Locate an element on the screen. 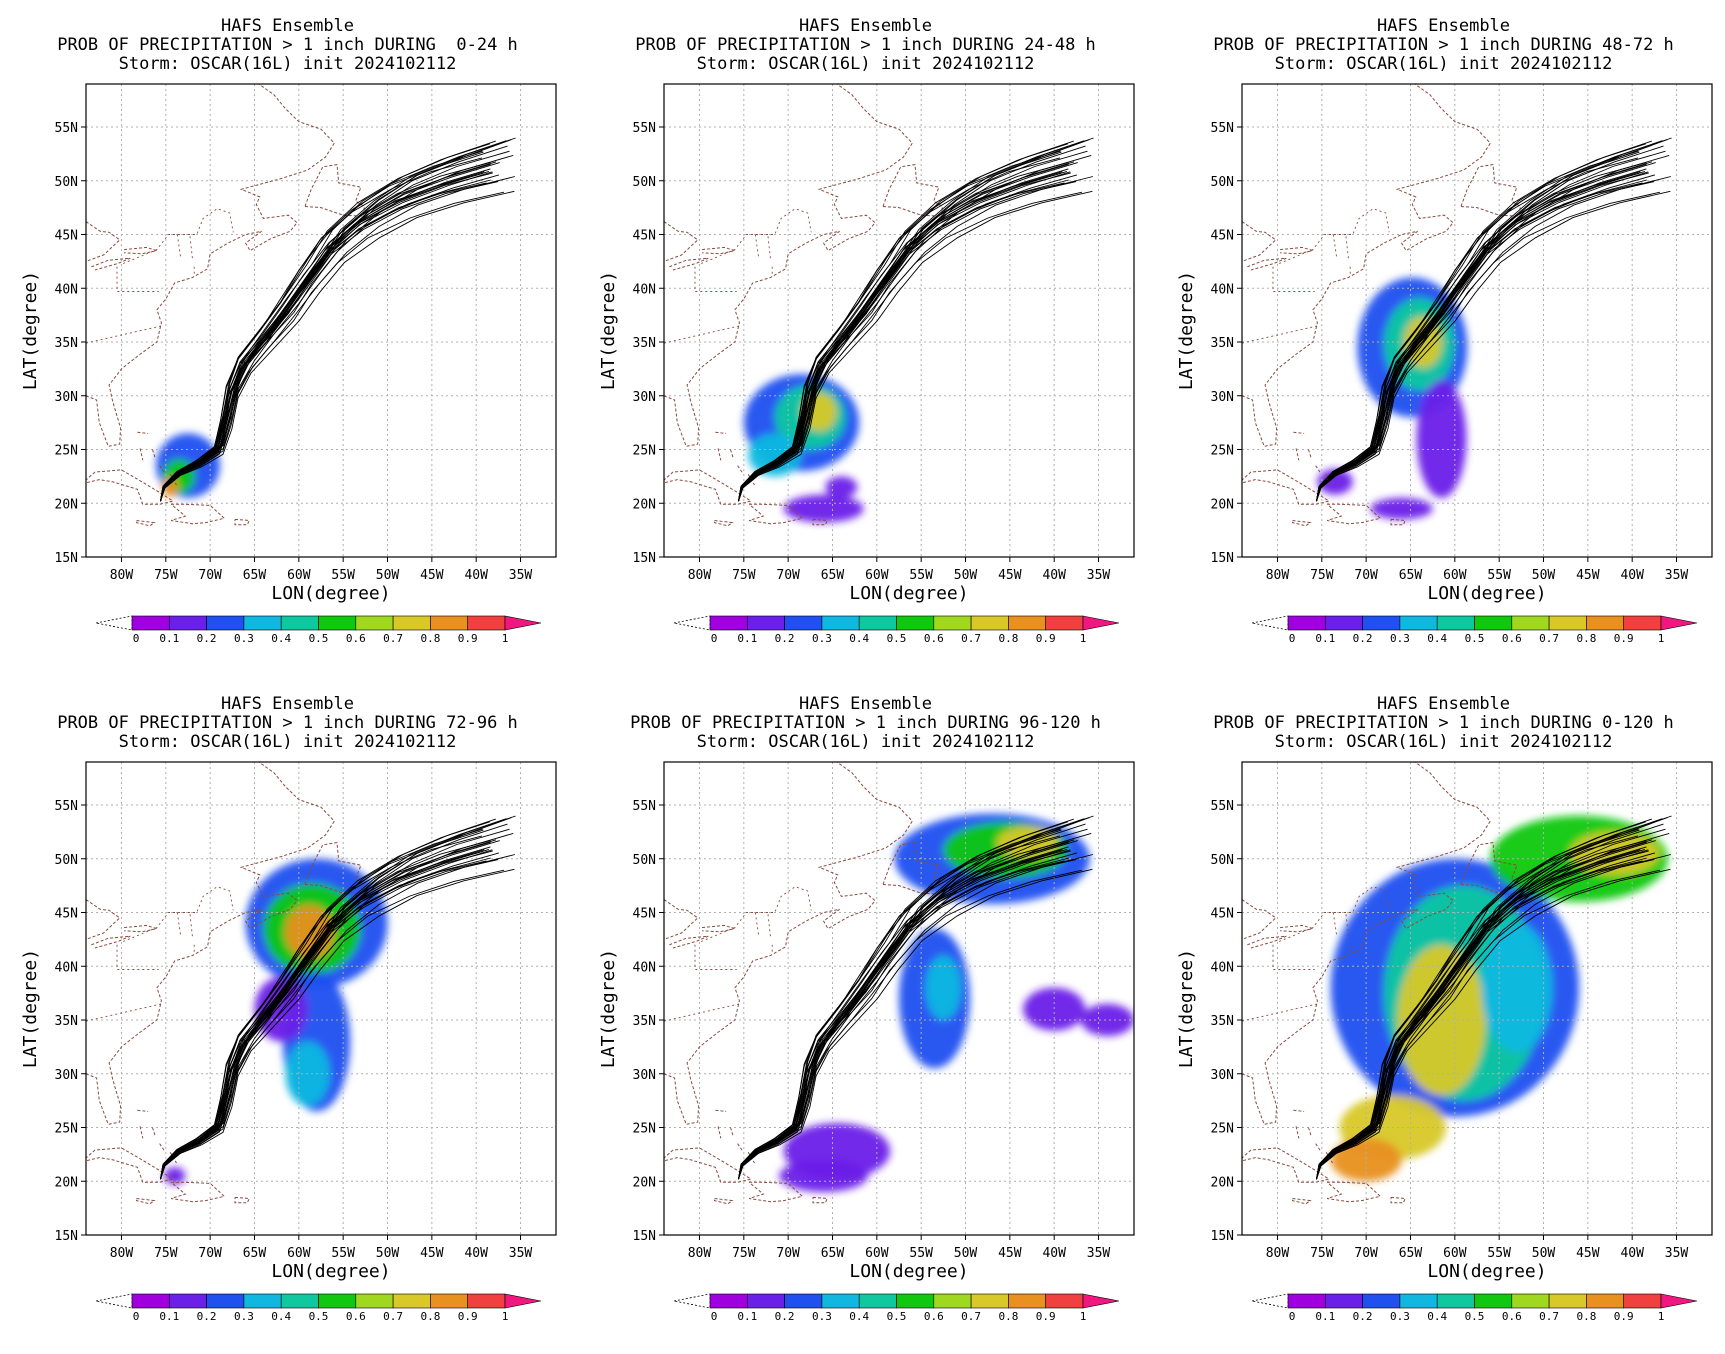 This screenshot has height=1354, width=1725. lon-tick-label: 40W is located at coordinates (1632, 1253).